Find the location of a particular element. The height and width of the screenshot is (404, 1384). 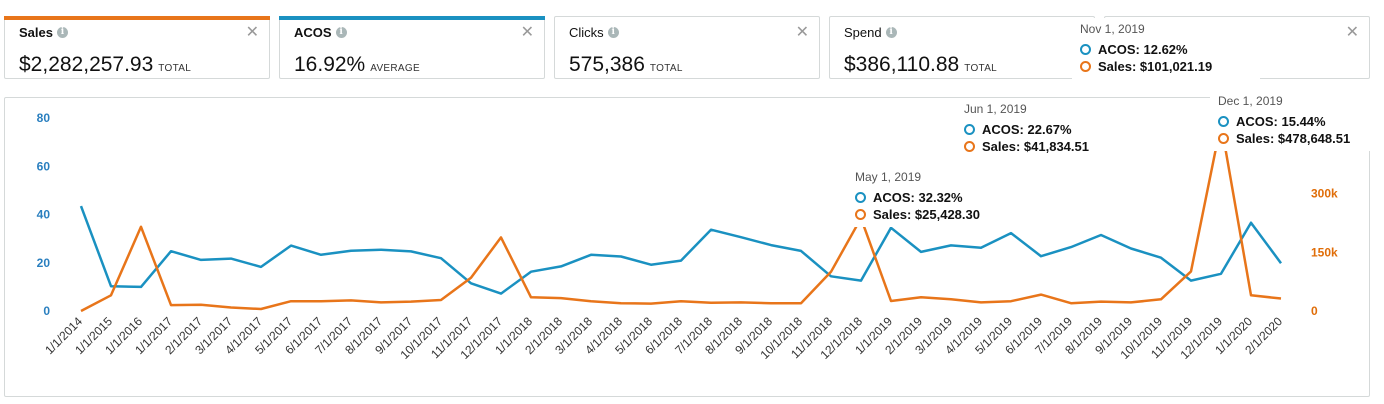

tooltip-acos-row: ACOS: 15.44% is located at coordinates (1298, 121).